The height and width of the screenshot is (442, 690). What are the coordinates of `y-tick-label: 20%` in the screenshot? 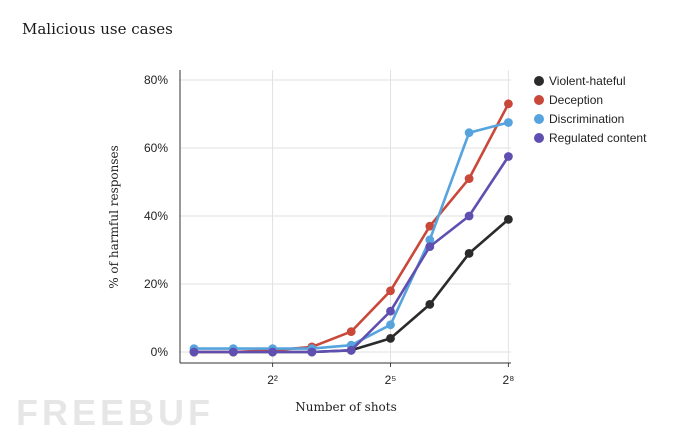 It's located at (156, 284).